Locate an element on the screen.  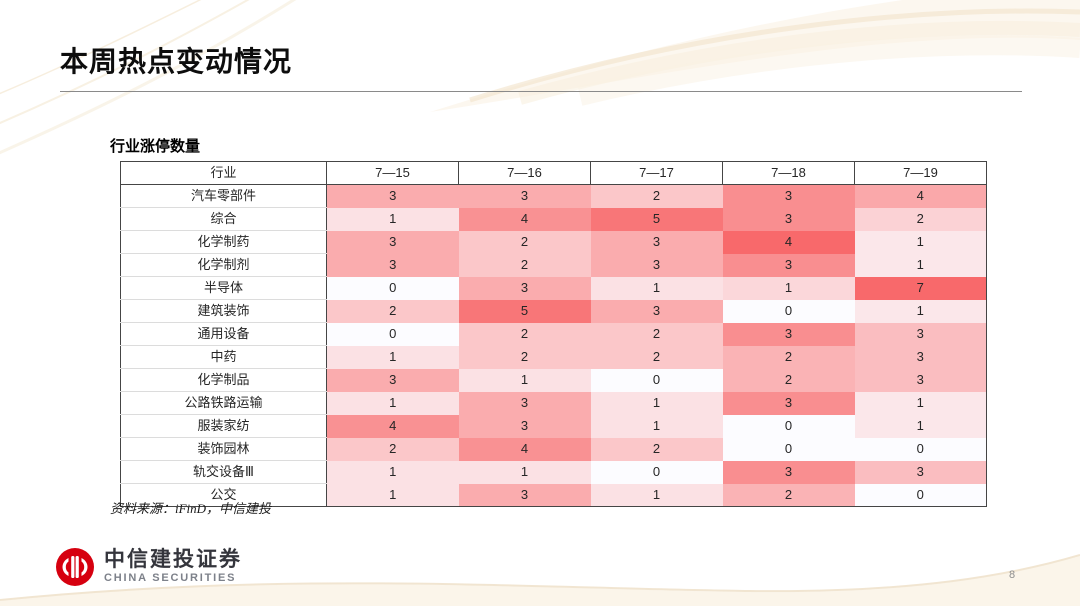
table-row: 半导体 0 3 1 1 7 is located at coordinates (553, 288).